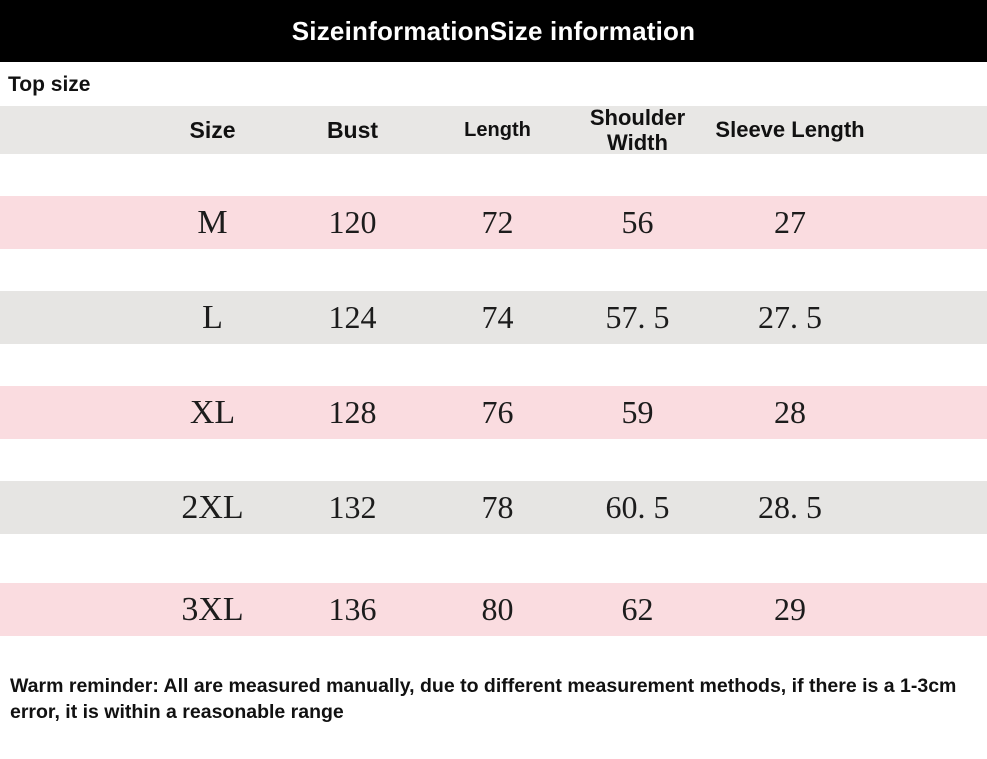 This screenshot has width=987, height=759. Describe the element at coordinates (637, 412) in the screenshot. I see `shoulder-width-value: 59` at that location.